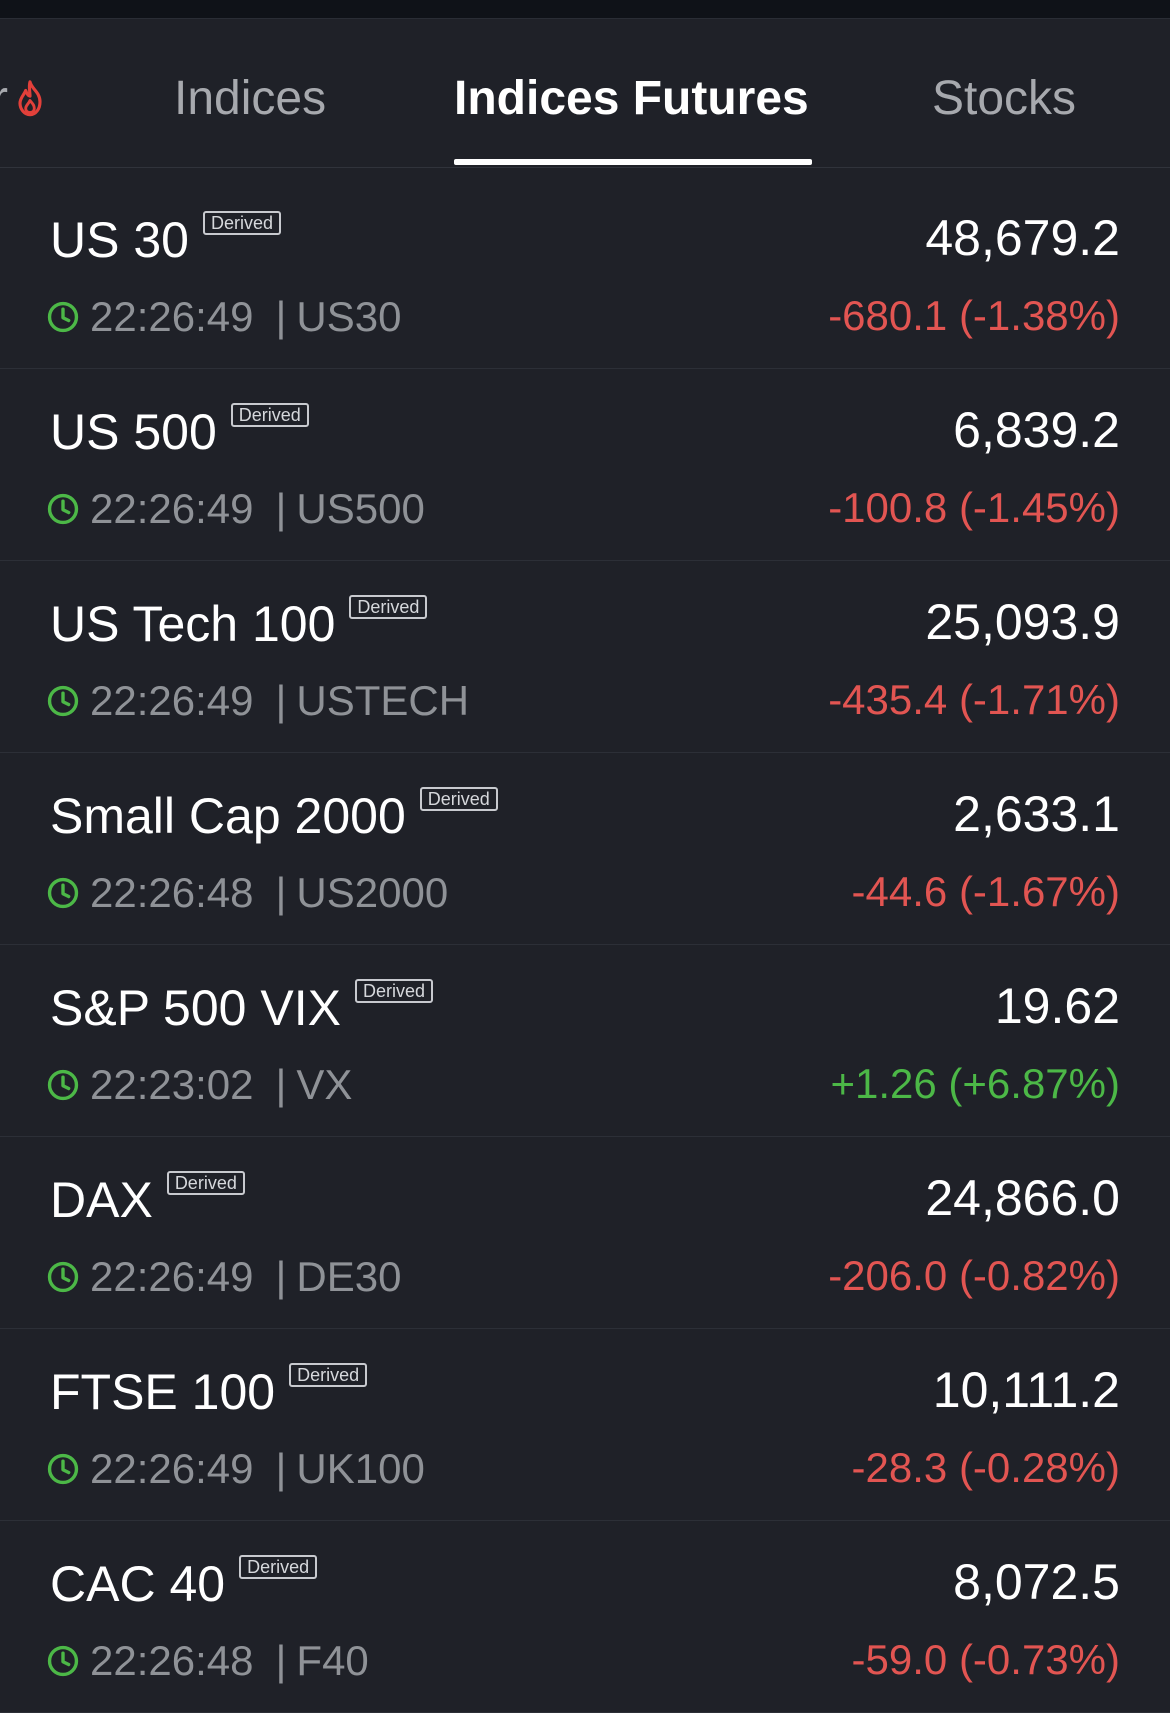  Describe the element at coordinates (985, 1467) in the screenshot. I see `price-change: -28.3 (-0.28%)` at that location.